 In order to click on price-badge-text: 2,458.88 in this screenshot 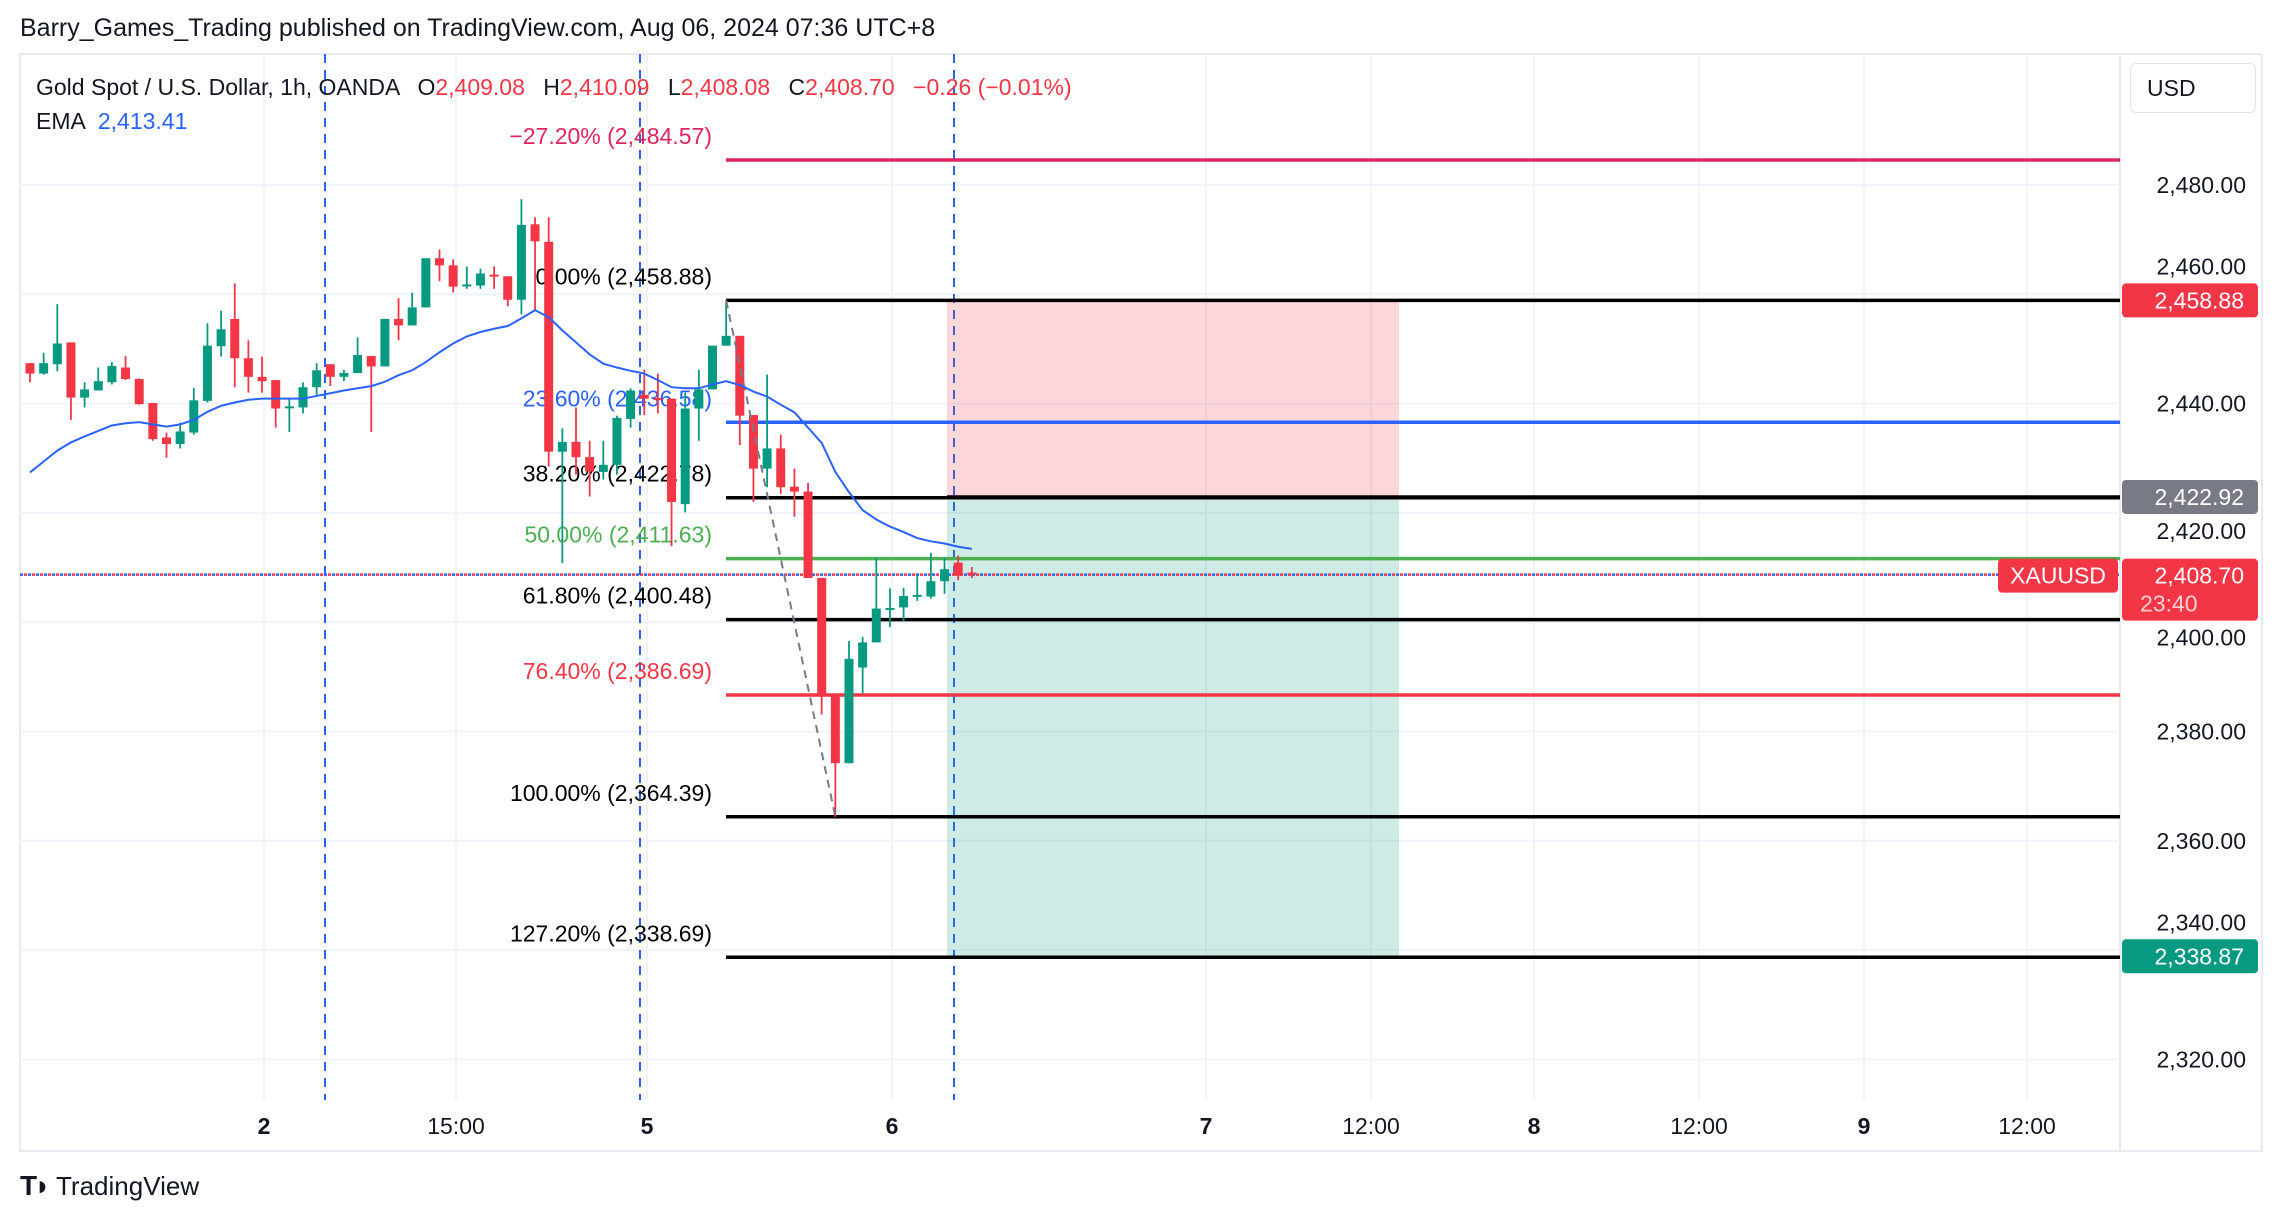, I will do `click(2199, 300)`.